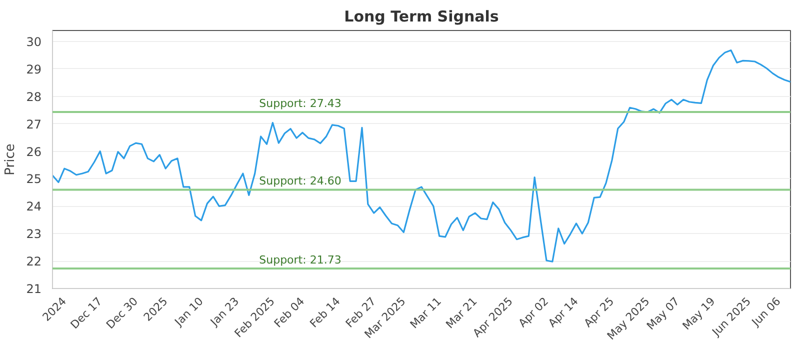 The image size is (800, 350). I want to click on x-tick-label: Feb 14, so click(325, 312).